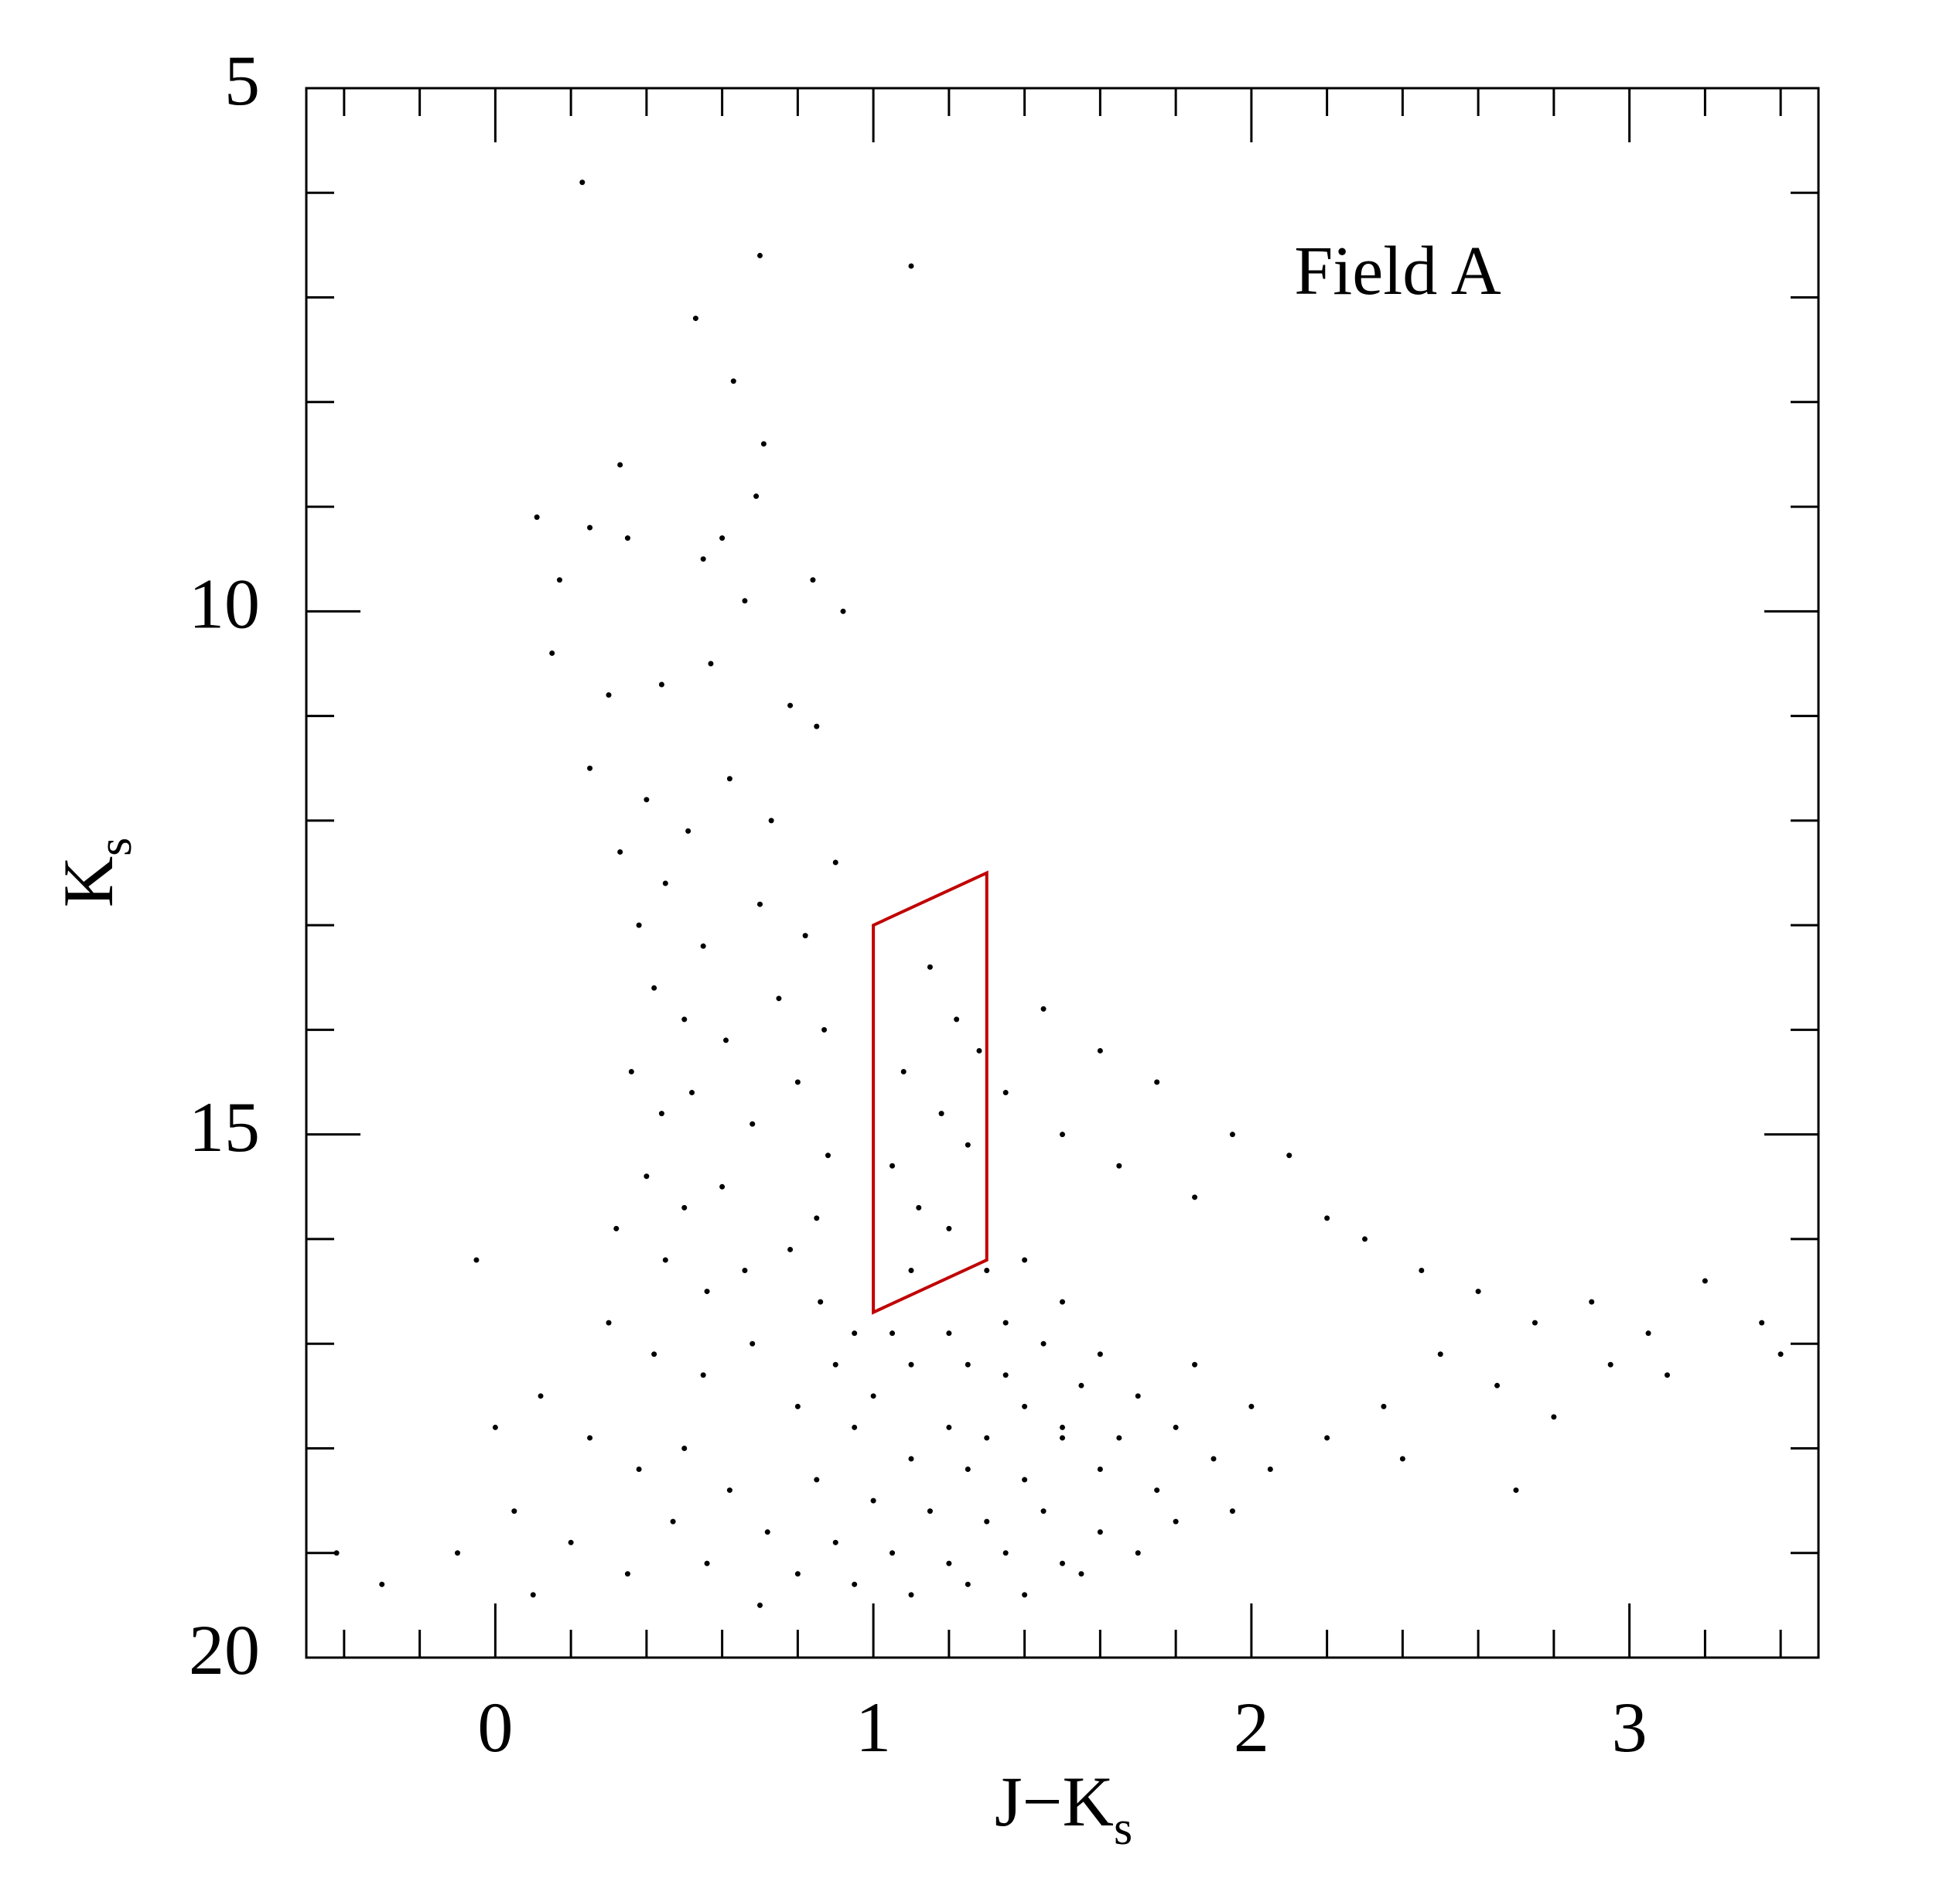 Image resolution: width=1960 pixels, height=1885 pixels. What do you see at coordinates (1055, 1801) in the screenshot?
I see `x-axis-label-main: J−K` at bounding box center [1055, 1801].